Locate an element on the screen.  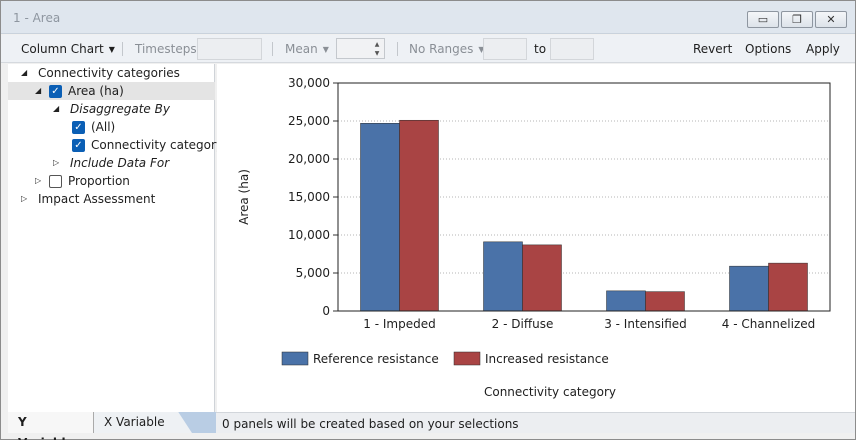
tree-item: ◢ Connectivity categories is located at coordinates (111, 73).